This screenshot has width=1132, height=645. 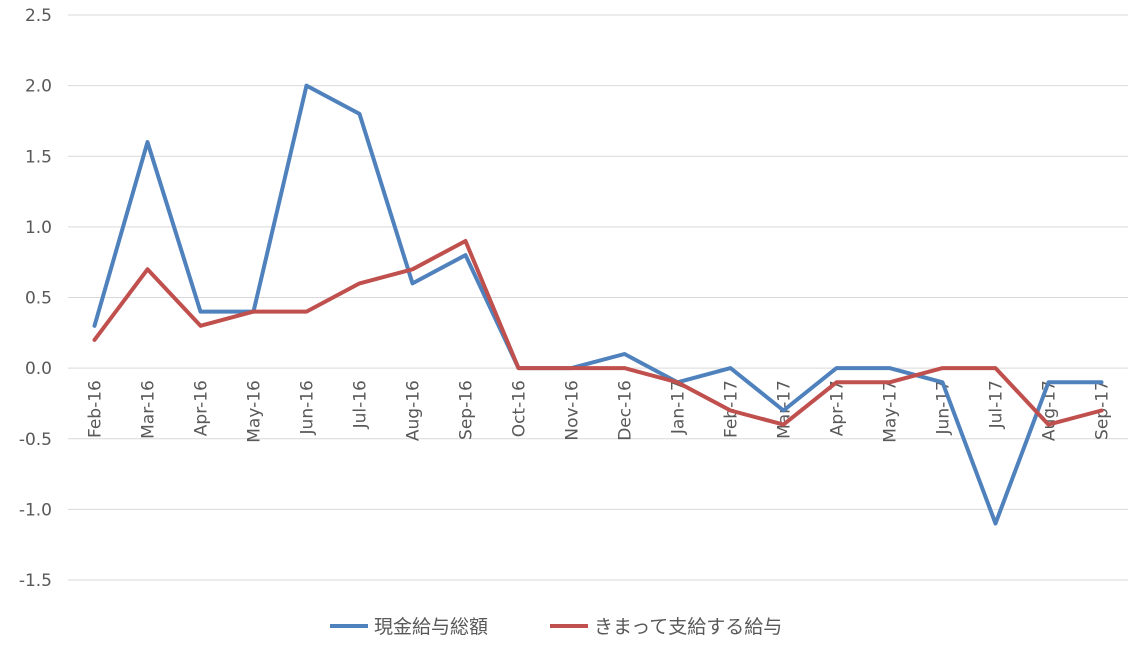 I want to click on x-tick-label: Aug-17, so click(x=1050, y=410).